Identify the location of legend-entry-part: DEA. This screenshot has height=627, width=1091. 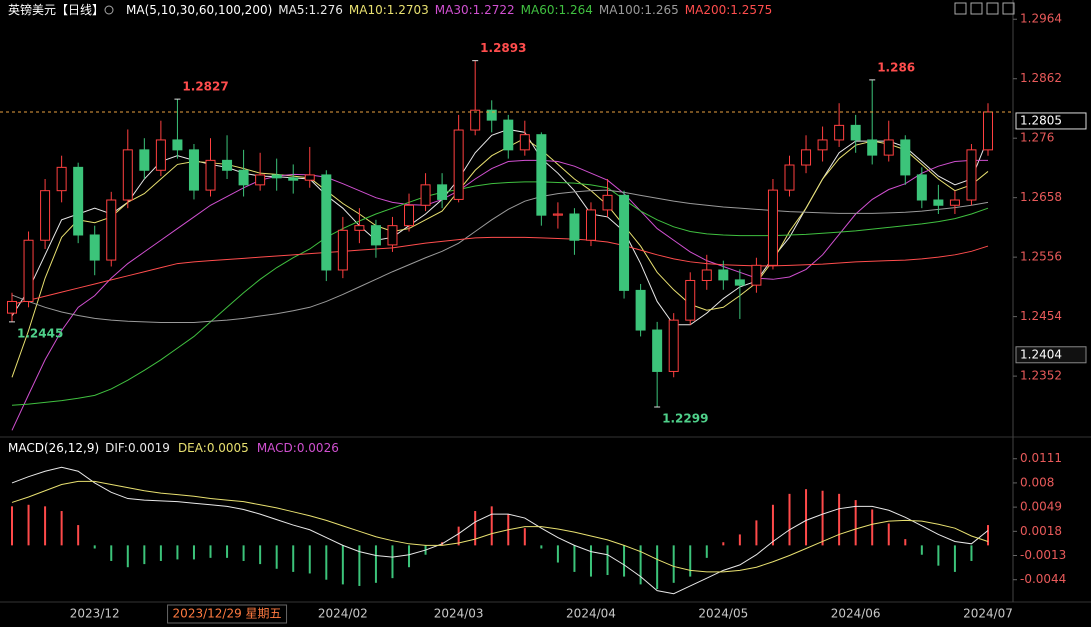
(191, 448).